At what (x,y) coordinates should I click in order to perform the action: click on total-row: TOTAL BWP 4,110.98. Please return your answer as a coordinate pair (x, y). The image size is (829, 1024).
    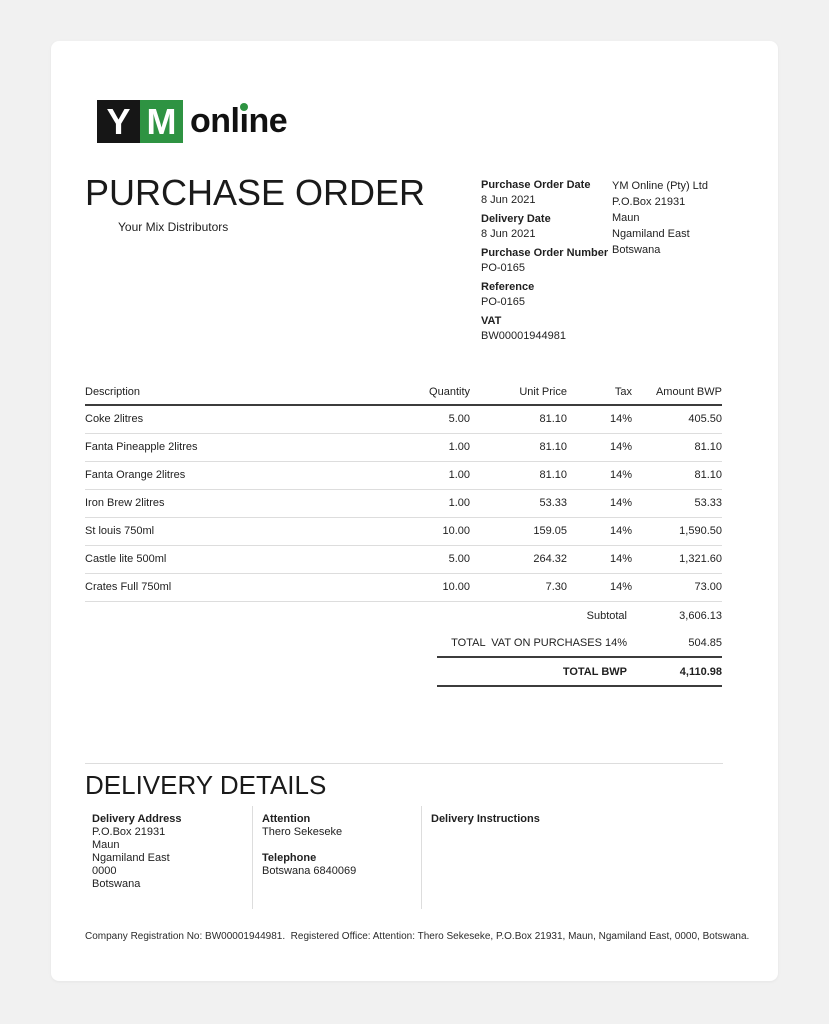
    Looking at the image, I should click on (579, 672).